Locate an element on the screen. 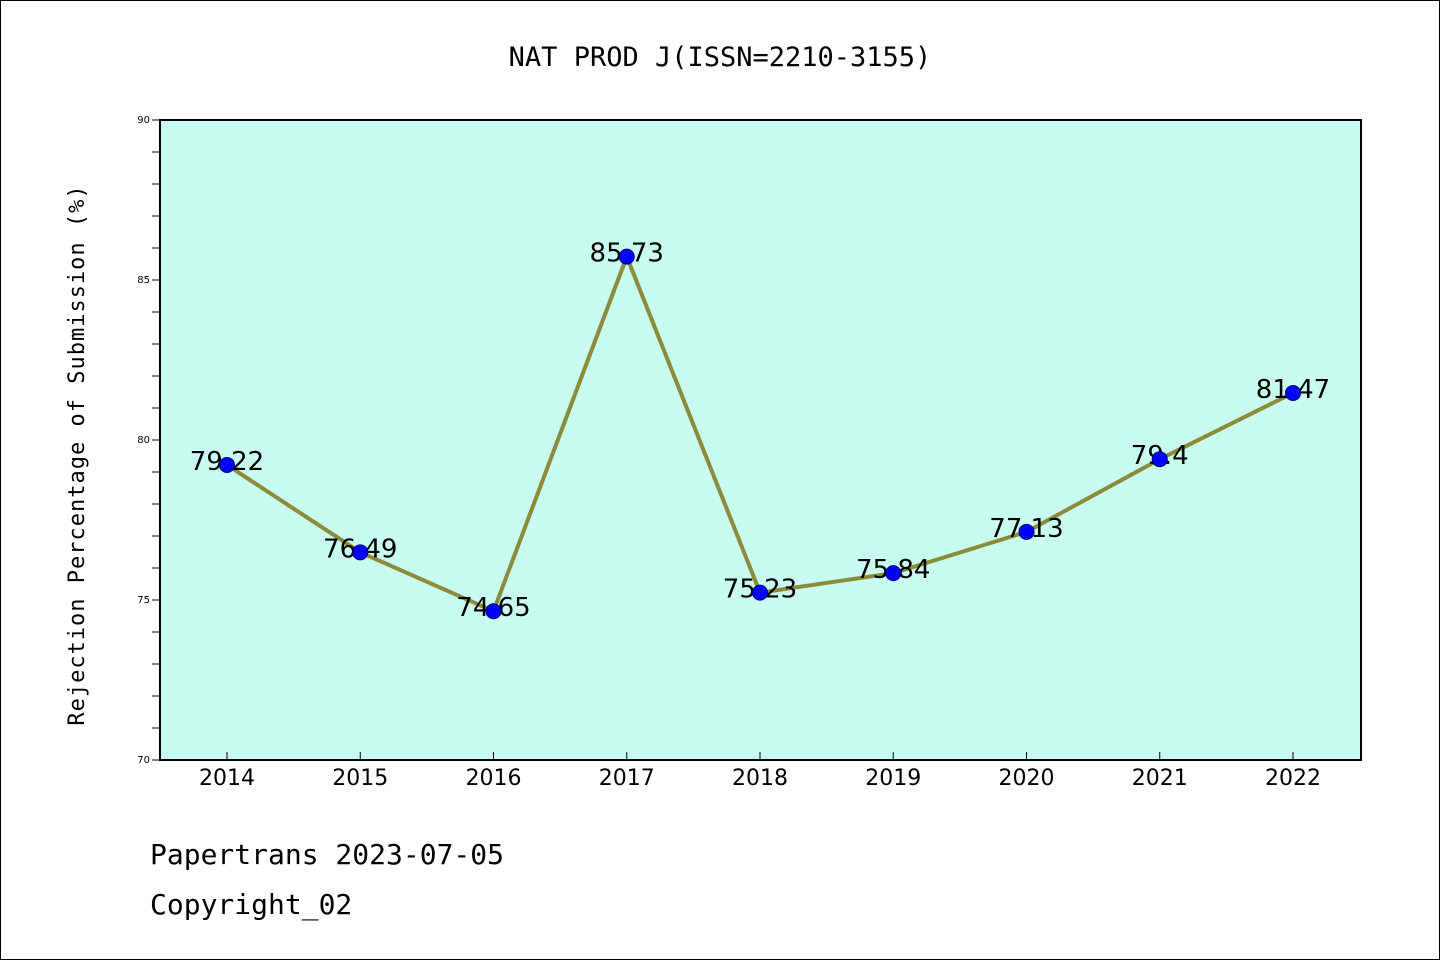  x-tick-label: 2016 is located at coordinates (494, 778).